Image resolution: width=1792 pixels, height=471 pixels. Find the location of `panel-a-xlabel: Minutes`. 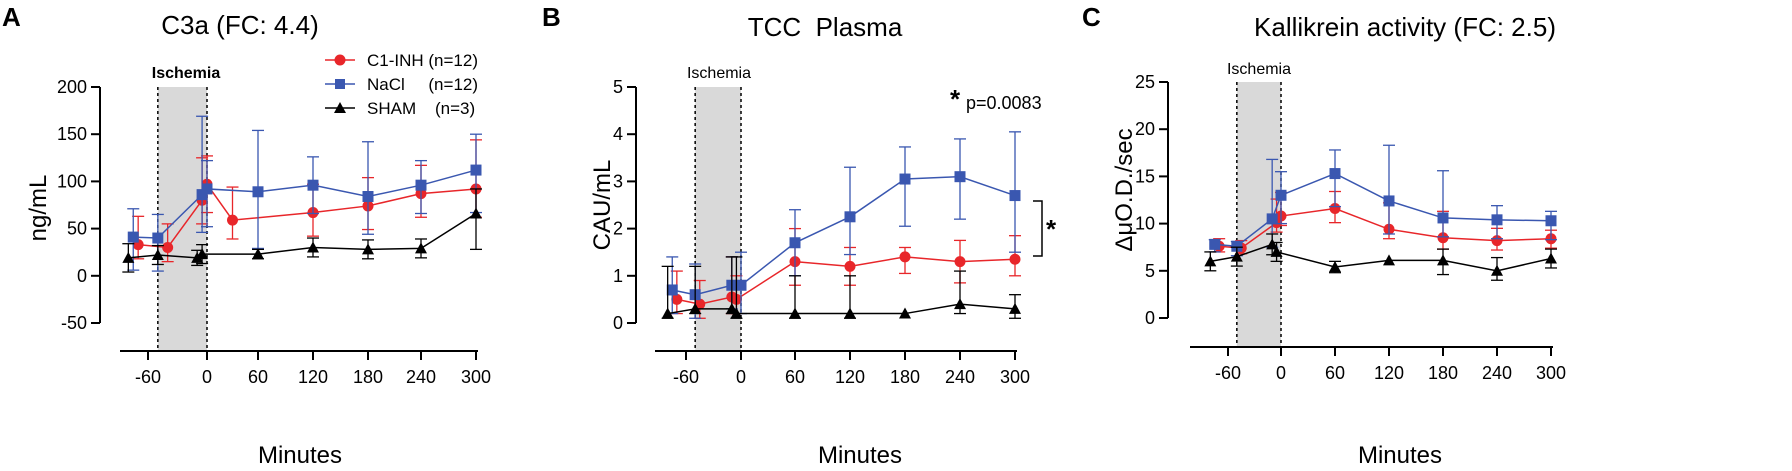

panel-a-xlabel: Minutes is located at coordinates (300, 455).